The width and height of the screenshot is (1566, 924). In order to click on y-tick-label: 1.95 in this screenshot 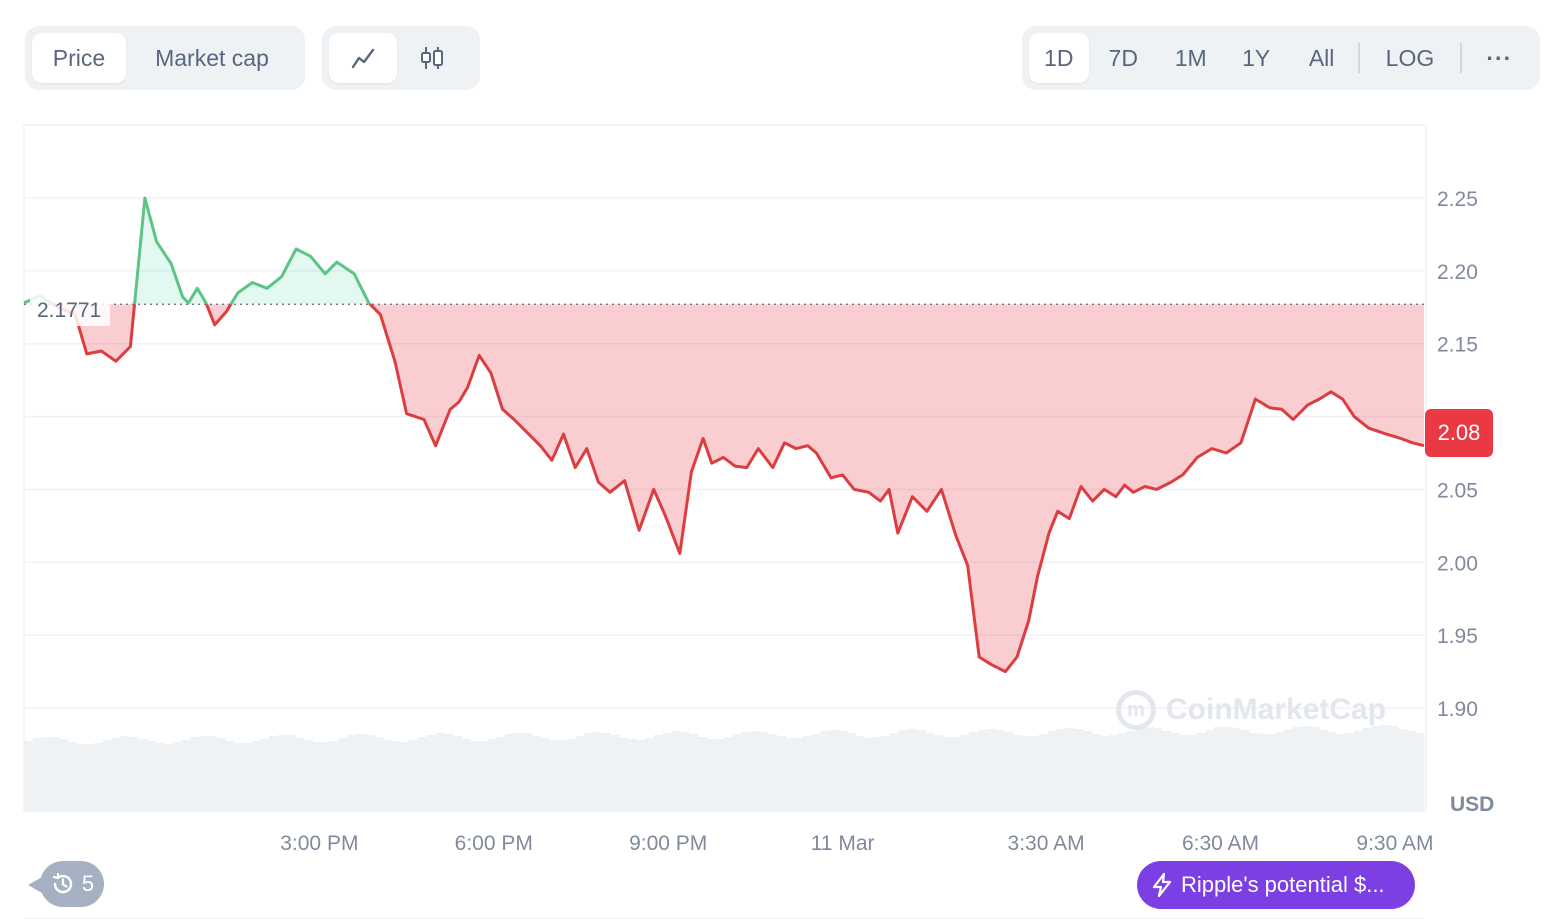, I will do `click(1457, 636)`.